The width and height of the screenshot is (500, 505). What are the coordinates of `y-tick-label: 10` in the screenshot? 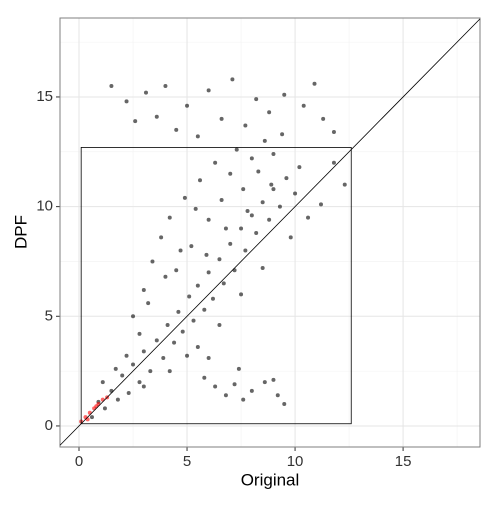 It's located at (44, 206).